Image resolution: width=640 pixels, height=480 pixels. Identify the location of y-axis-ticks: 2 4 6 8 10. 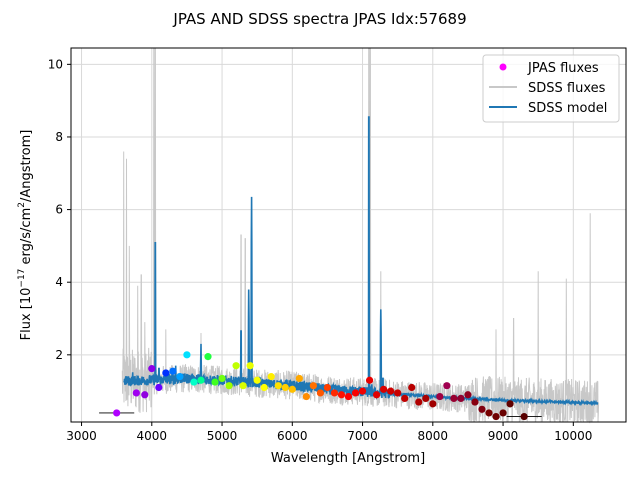
(59, 209).